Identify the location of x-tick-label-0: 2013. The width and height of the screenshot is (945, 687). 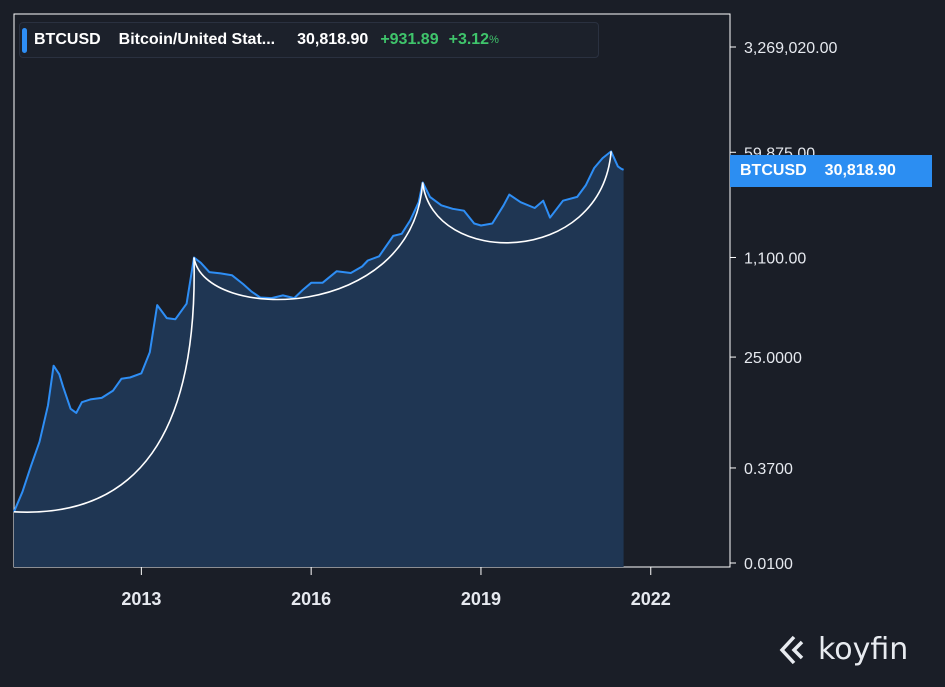
(141, 599).